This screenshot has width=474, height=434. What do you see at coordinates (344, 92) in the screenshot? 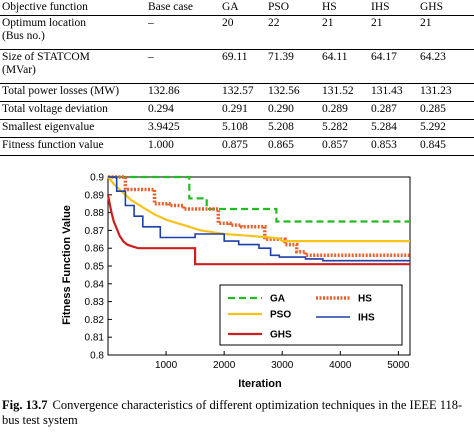
I see `table-cell: 131.52` at bounding box center [344, 92].